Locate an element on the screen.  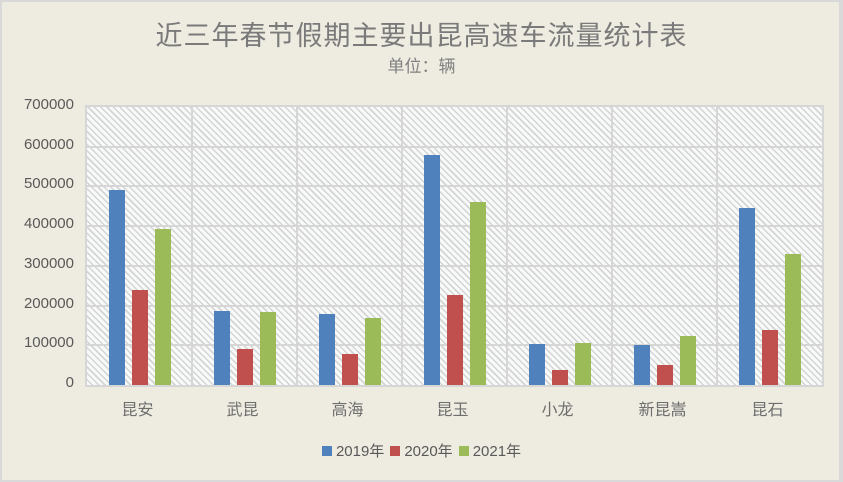
legend-item: 2021年 is located at coordinates (490, 450).